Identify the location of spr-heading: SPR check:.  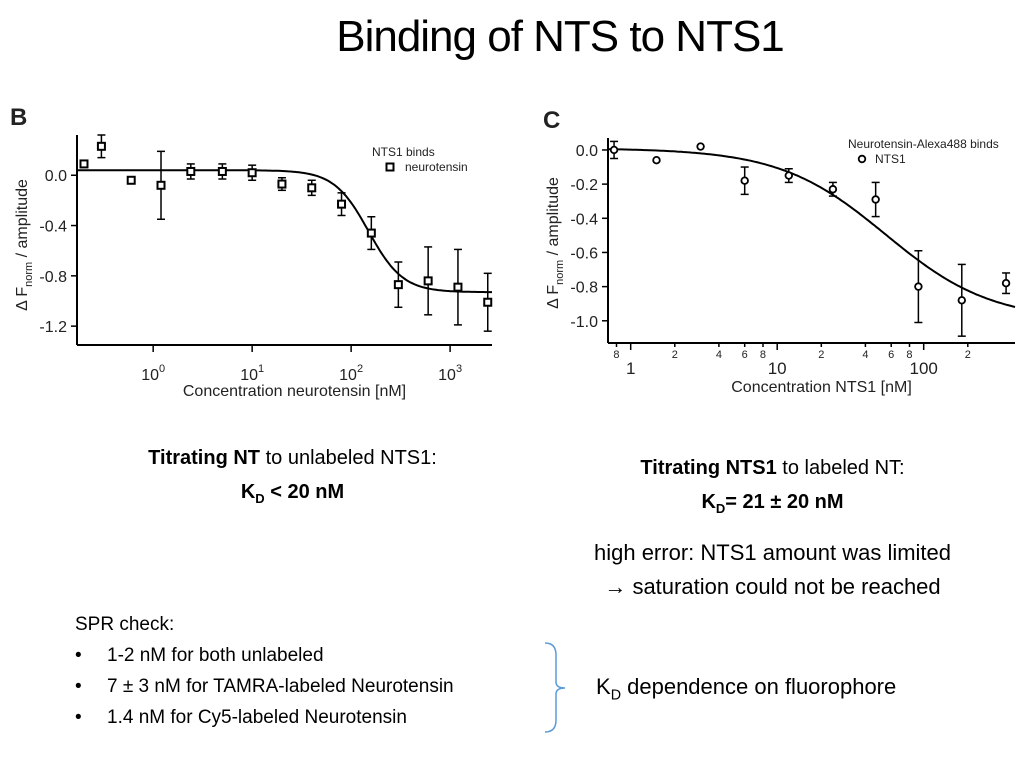
(125, 624).